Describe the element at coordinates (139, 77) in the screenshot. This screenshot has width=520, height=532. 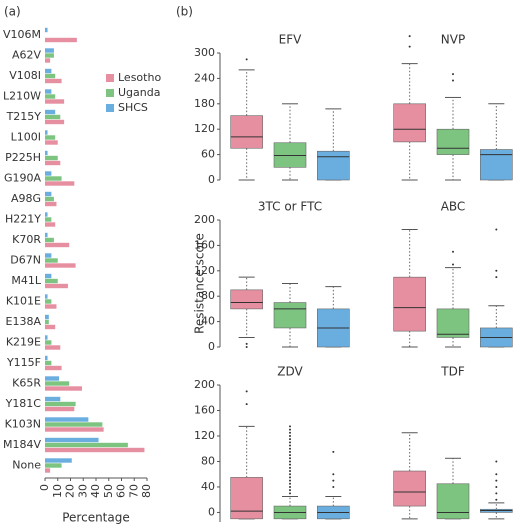
I see `legend-label: Lesotho` at that location.